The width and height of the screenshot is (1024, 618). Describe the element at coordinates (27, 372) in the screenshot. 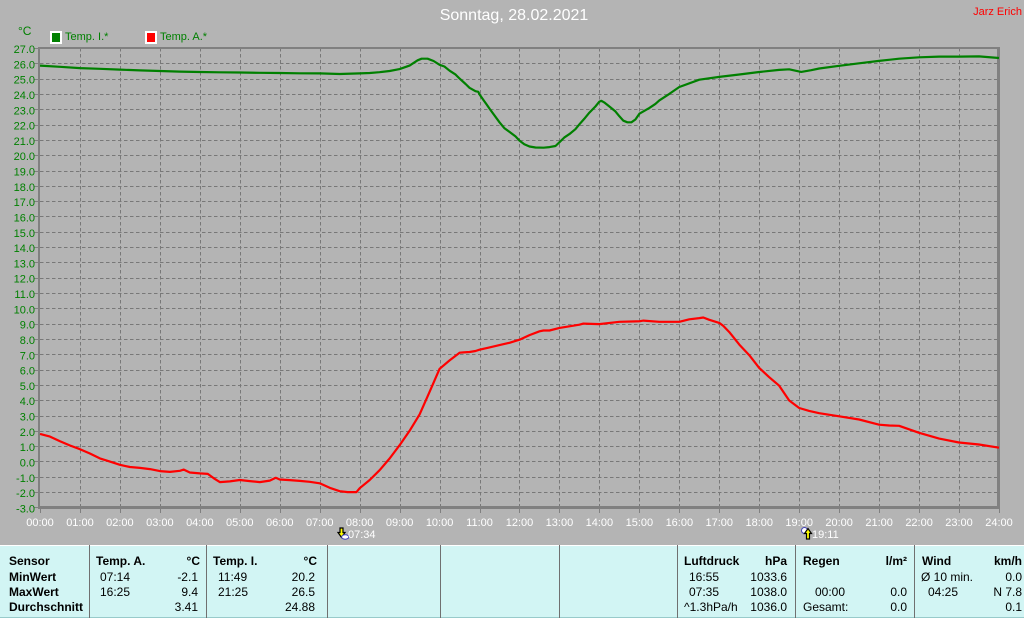

I see `svg-text: 6.0` at that location.